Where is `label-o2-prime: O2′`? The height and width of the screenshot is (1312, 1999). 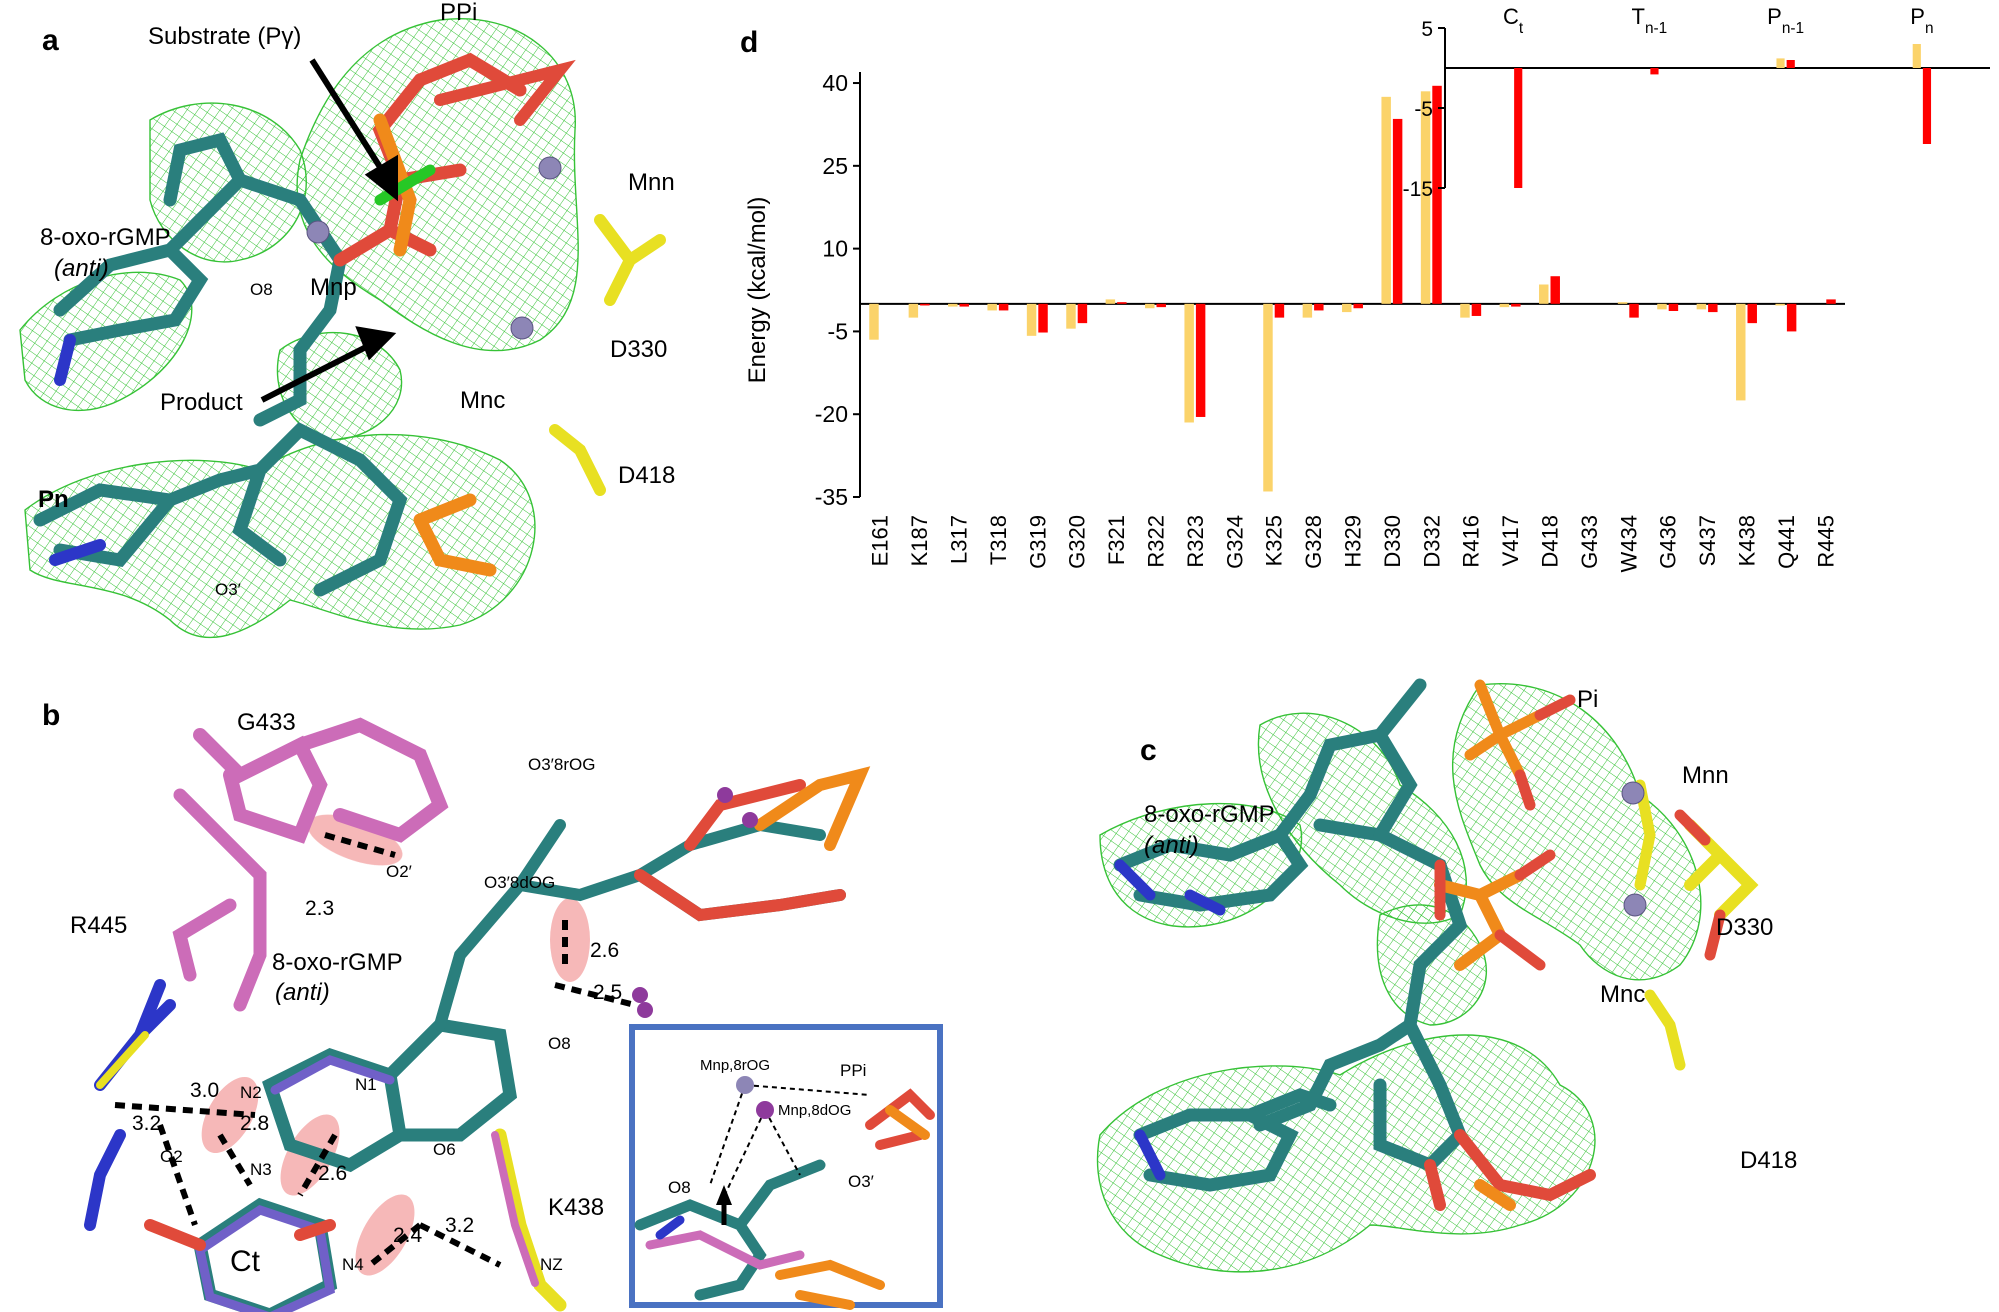
label-o2-prime: O2′ is located at coordinates (399, 871).